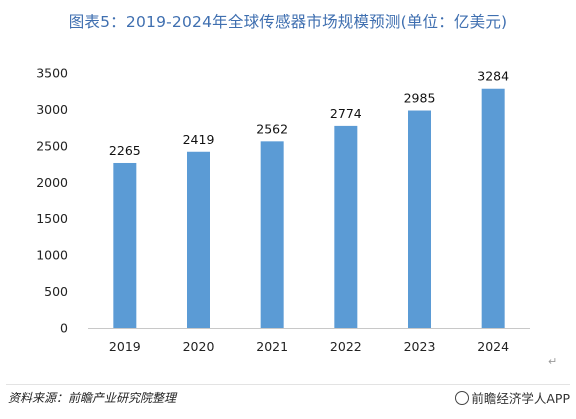 Image resolution: width=576 pixels, height=419 pixels. What do you see at coordinates (553, 361) in the screenshot?
I see `return-mark: ↵` at bounding box center [553, 361].